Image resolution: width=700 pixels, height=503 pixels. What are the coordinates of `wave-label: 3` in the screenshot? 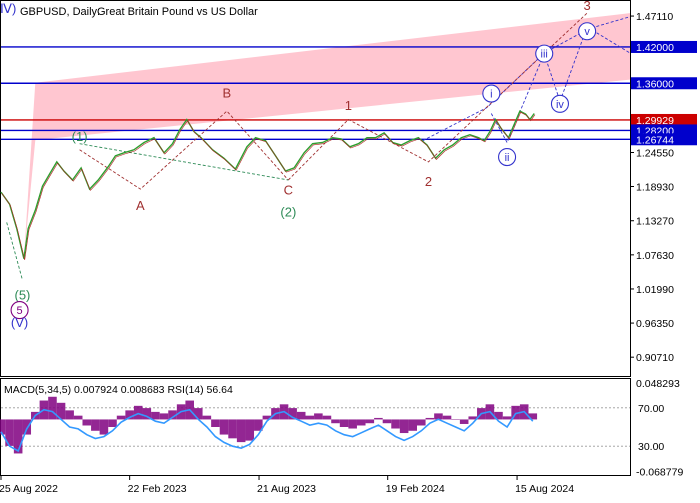 It's located at (586, 6).